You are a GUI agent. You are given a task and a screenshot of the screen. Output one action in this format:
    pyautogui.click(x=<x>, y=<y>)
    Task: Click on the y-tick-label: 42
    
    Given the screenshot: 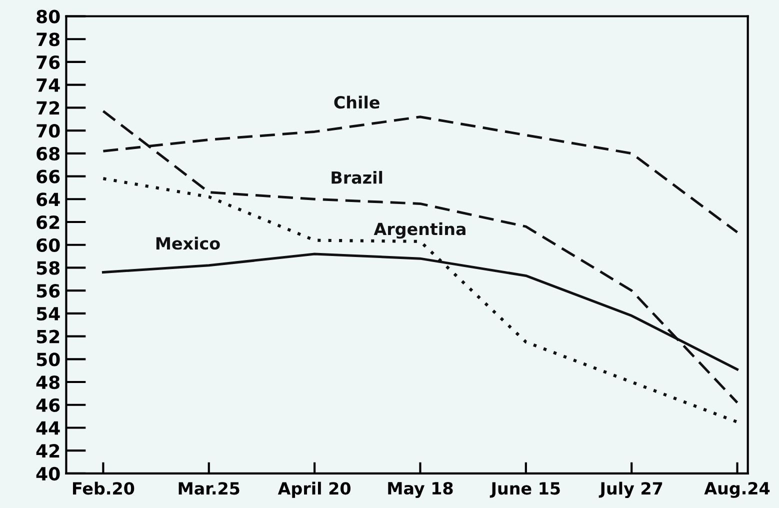 What is the action you would take?
    pyautogui.click(x=48, y=451)
    